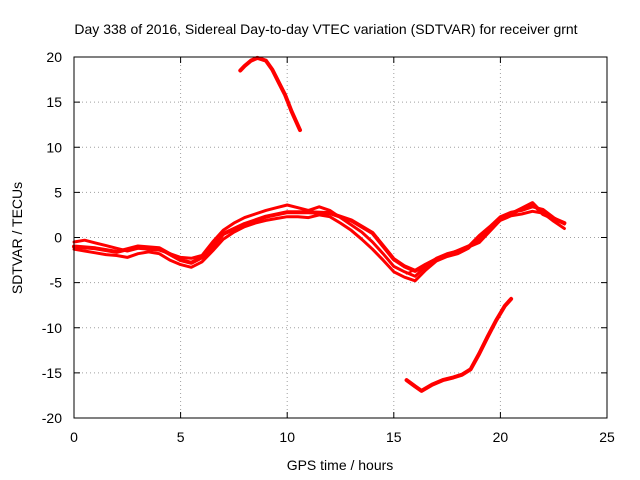  Describe the element at coordinates (17, 238) in the screenshot. I see `y-axis-label: SDTVAR / TECUs` at that location.